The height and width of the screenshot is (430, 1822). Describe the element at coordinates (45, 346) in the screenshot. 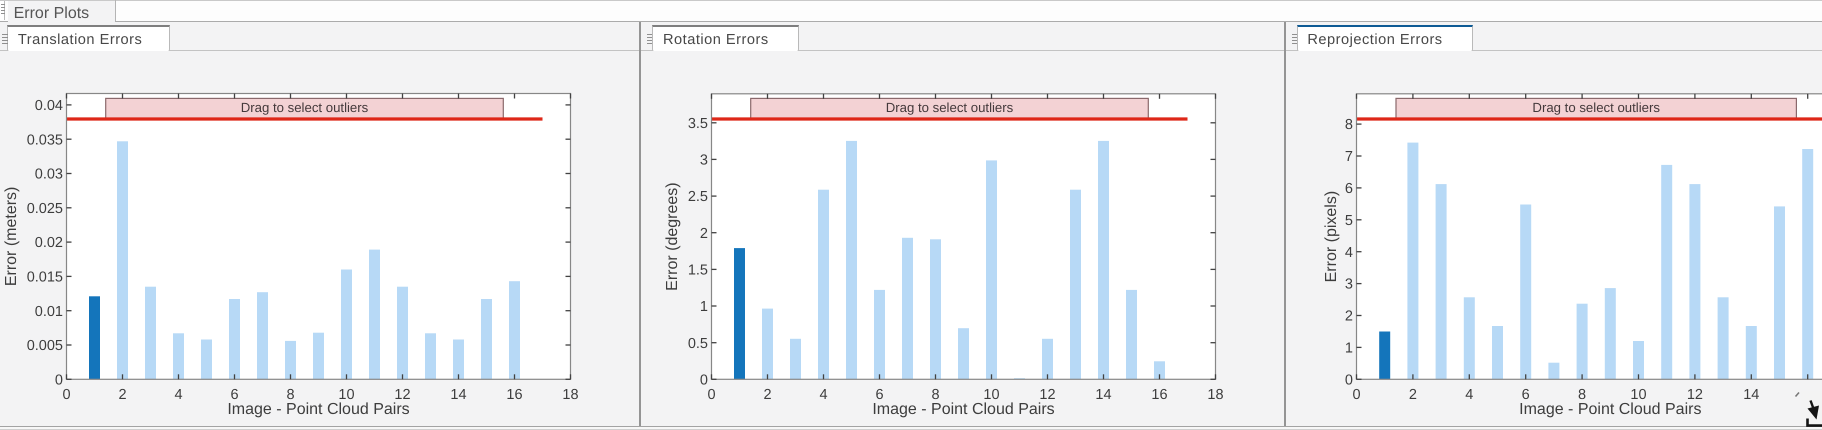

I see `svg-text: 0.005` at that location.